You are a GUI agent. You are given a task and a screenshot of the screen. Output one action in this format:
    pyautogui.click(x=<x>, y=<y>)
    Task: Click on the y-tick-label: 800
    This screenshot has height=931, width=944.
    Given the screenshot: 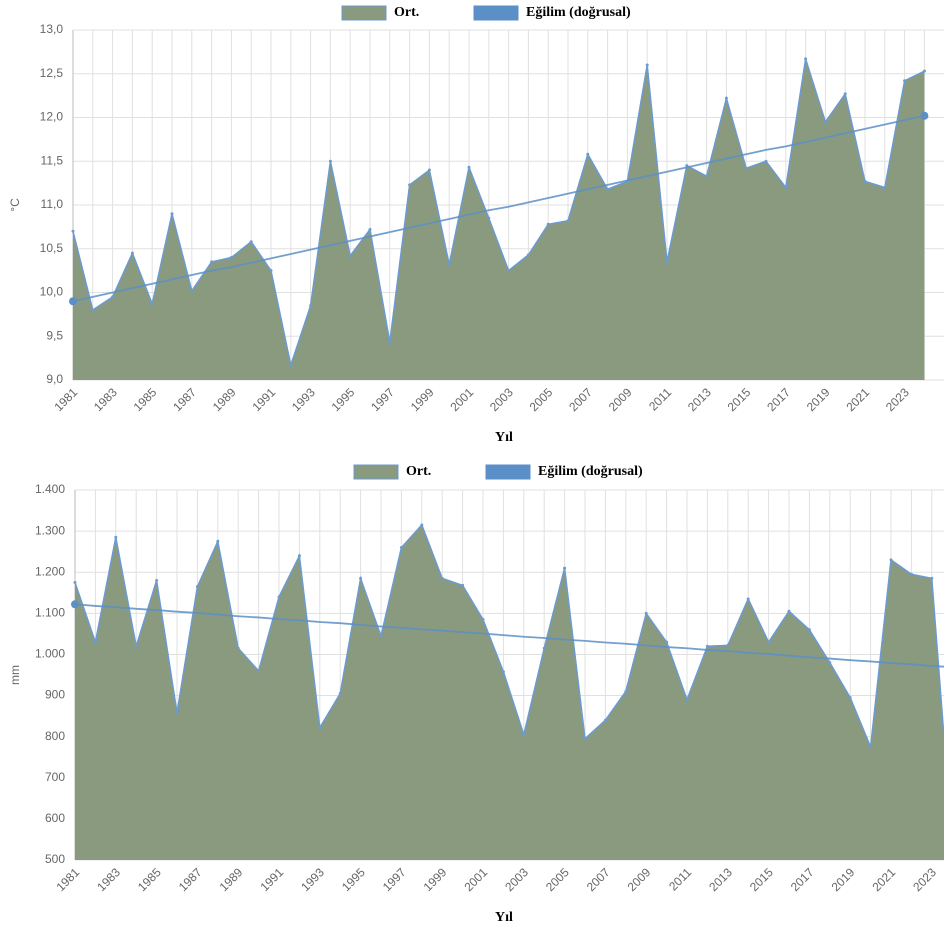 What is the action you would take?
    pyautogui.click(x=55, y=736)
    